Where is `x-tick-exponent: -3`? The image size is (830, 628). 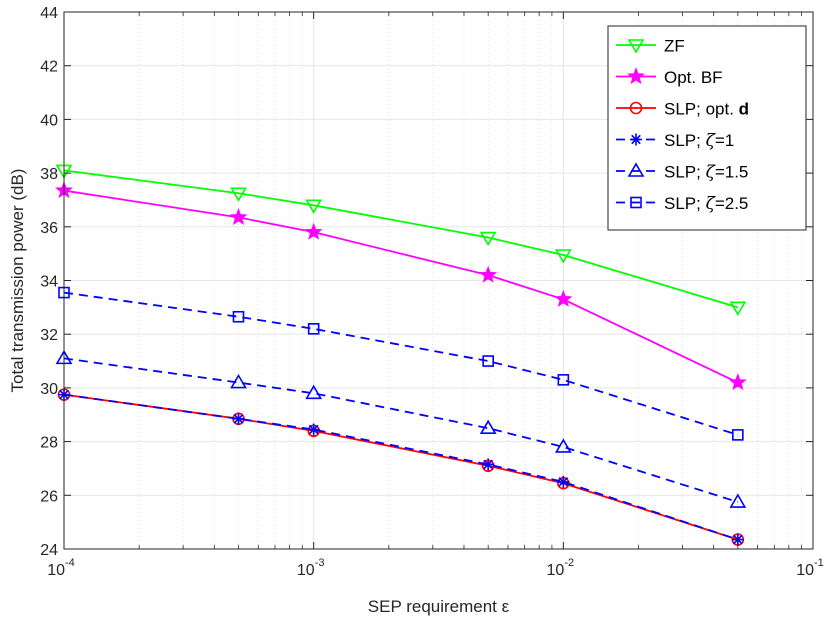
x-tick-exponent: -3 is located at coordinates (320, 563).